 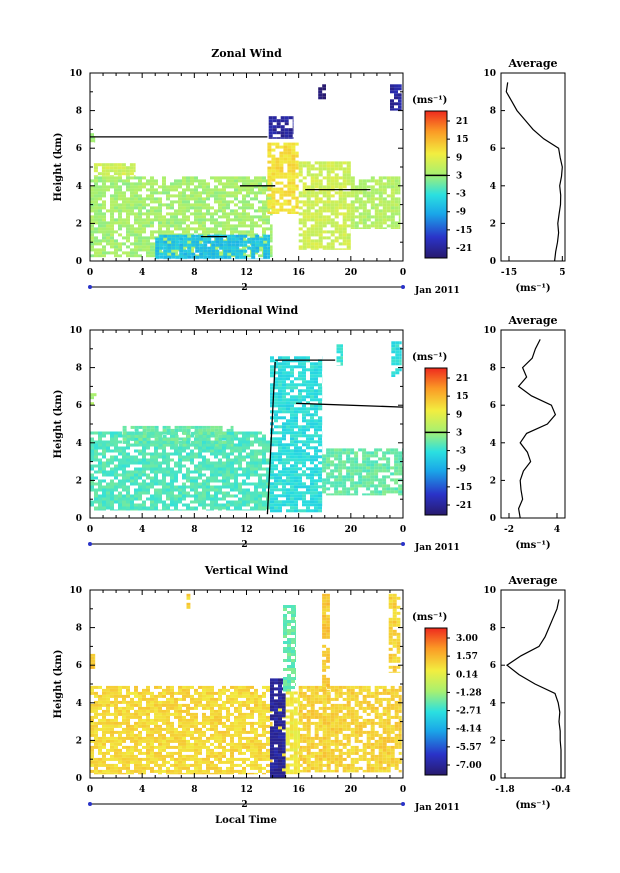 What do you see at coordinates (246, 530) in the screenshot?
I see `x-tick-label: 12` at bounding box center [246, 530].